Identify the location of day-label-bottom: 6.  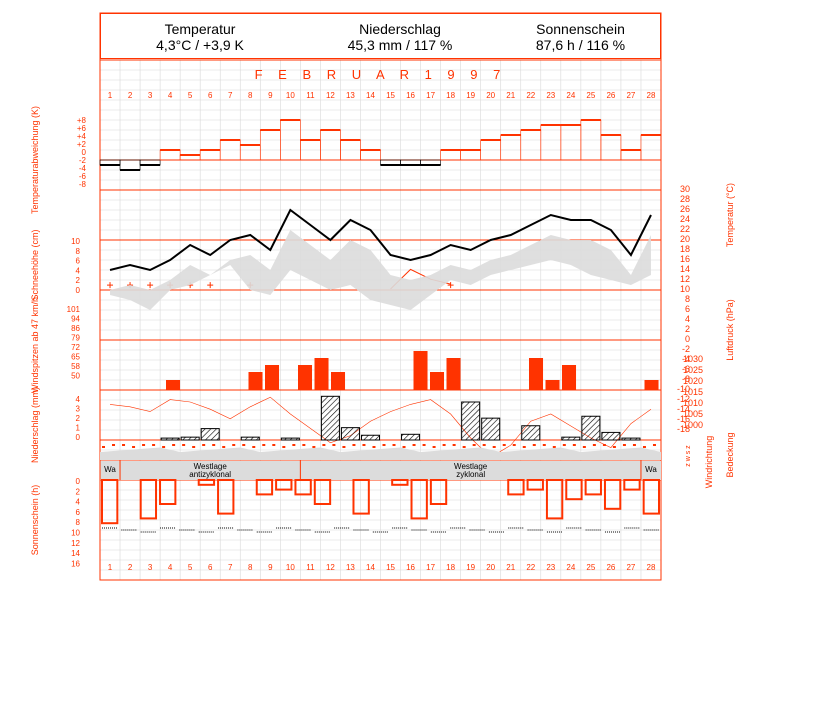
(210, 567).